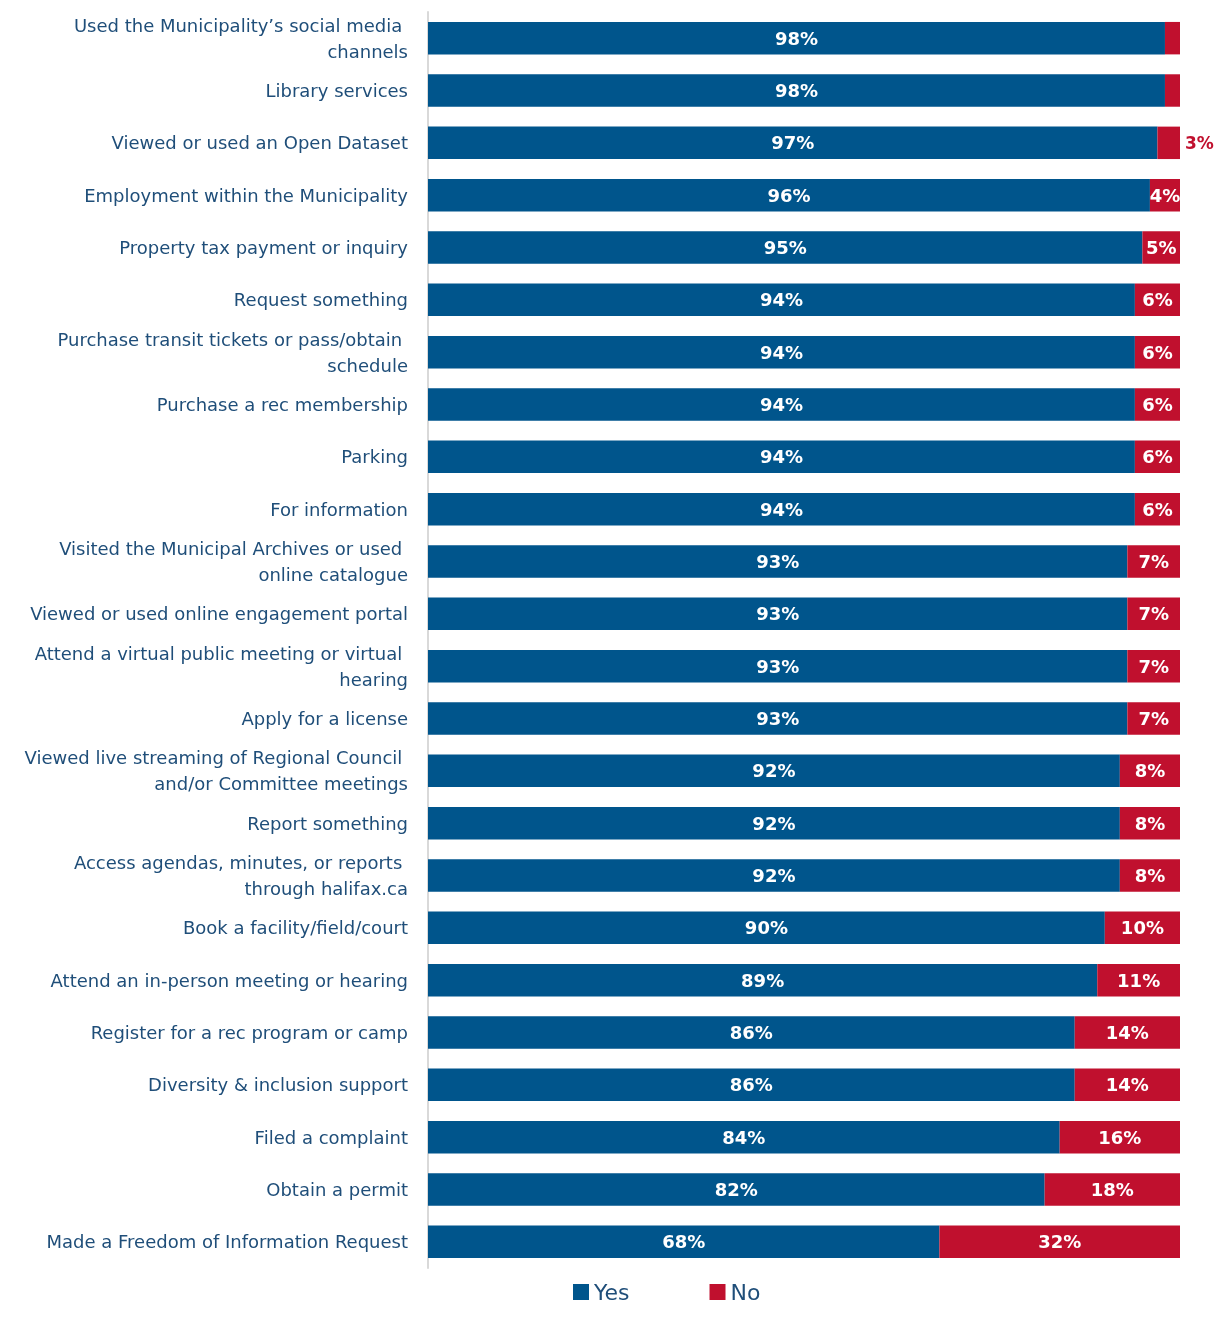 Image resolution: width=1228 pixels, height=1317 pixels. Describe the element at coordinates (745, 1292) in the screenshot. I see `legend-label: No` at that location.